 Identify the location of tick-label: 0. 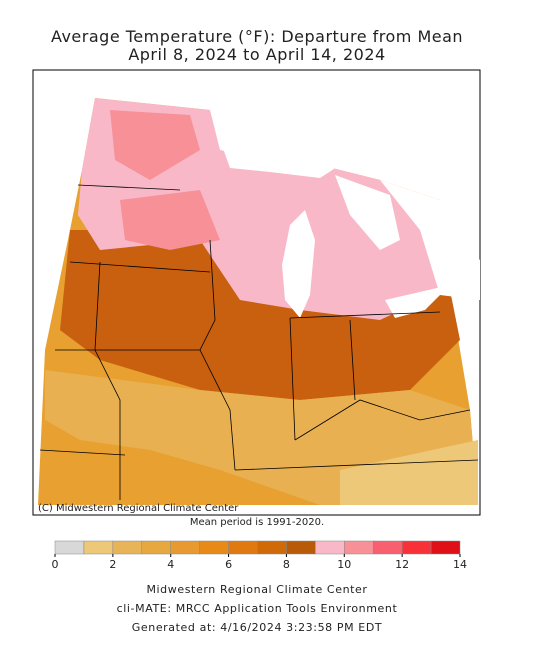
(55, 564).